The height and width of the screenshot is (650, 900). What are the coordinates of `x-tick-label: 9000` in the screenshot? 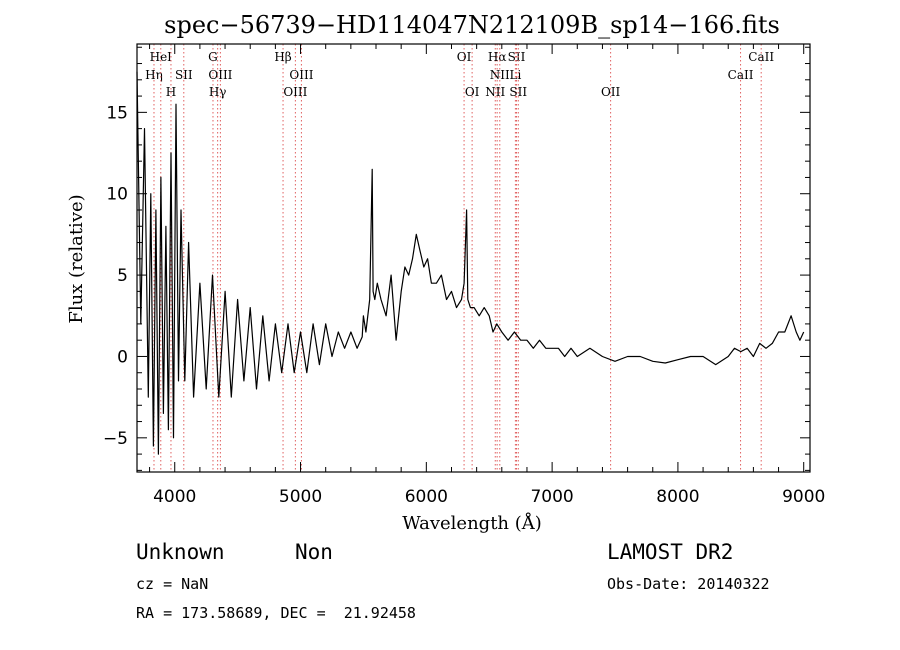 It's located at (803, 497).